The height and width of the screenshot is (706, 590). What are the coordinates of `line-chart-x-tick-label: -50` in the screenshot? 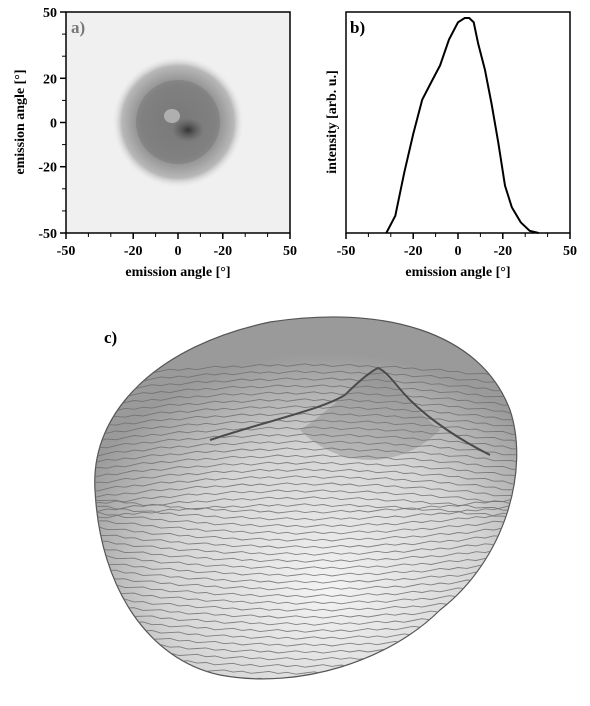 It's located at (346, 251).